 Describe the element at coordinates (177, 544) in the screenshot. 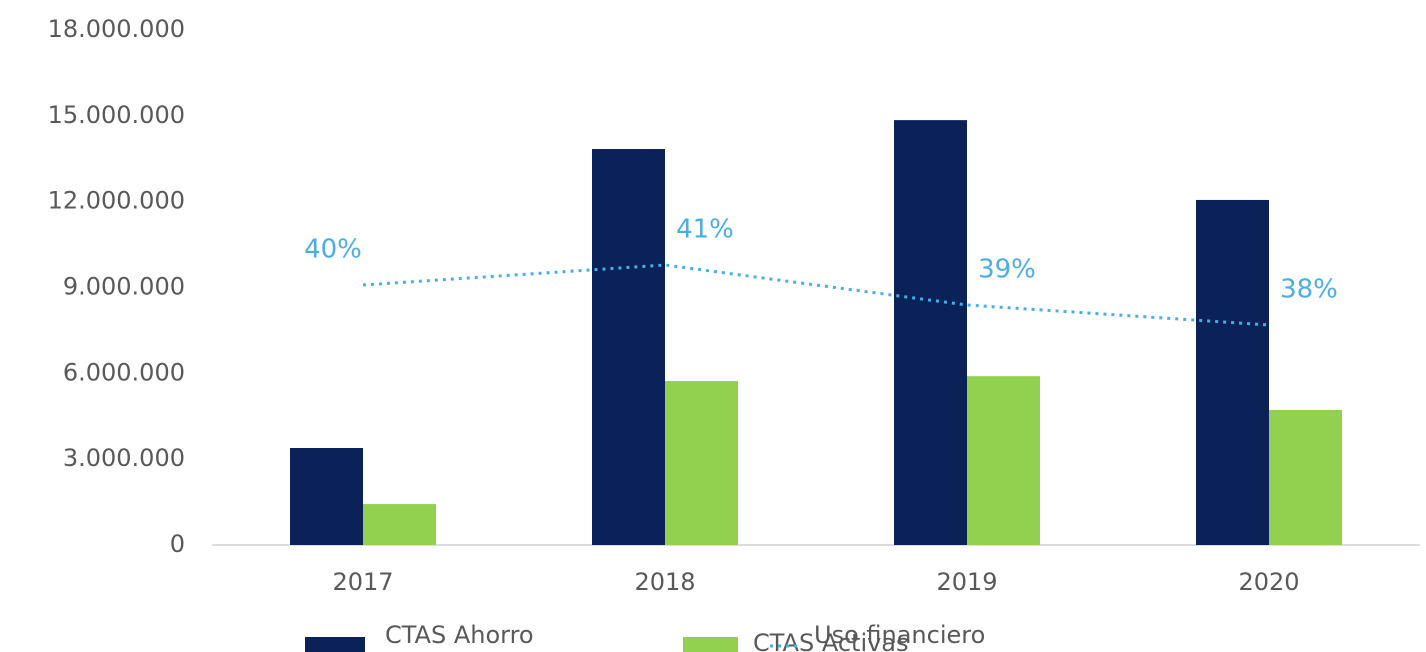

I see `y-tick-label: 0` at that location.